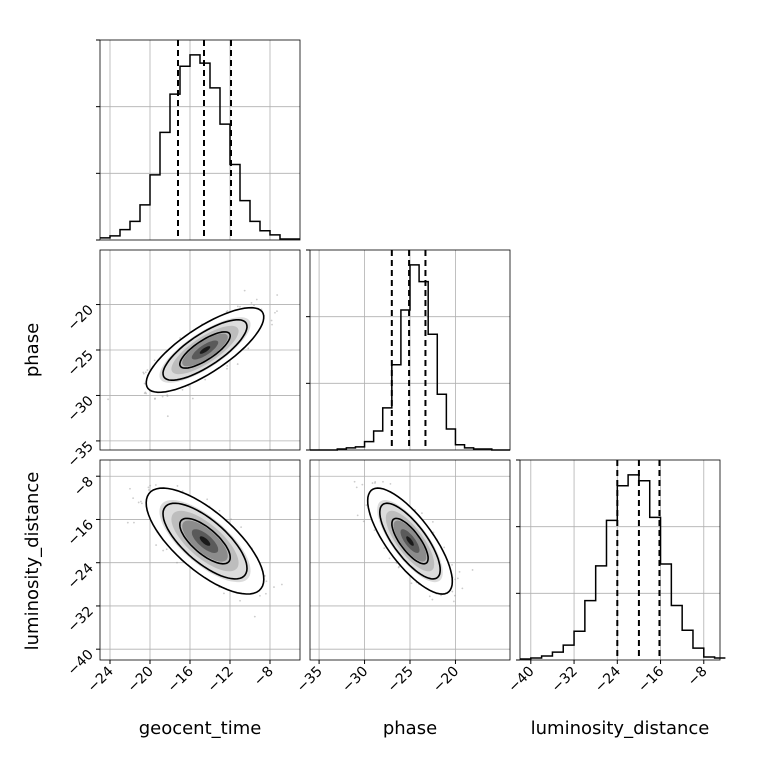 The height and width of the screenshot is (760, 760). What do you see at coordinates (81, 663) in the screenshot?
I see `y-tick-label: −40` at bounding box center [81, 663].